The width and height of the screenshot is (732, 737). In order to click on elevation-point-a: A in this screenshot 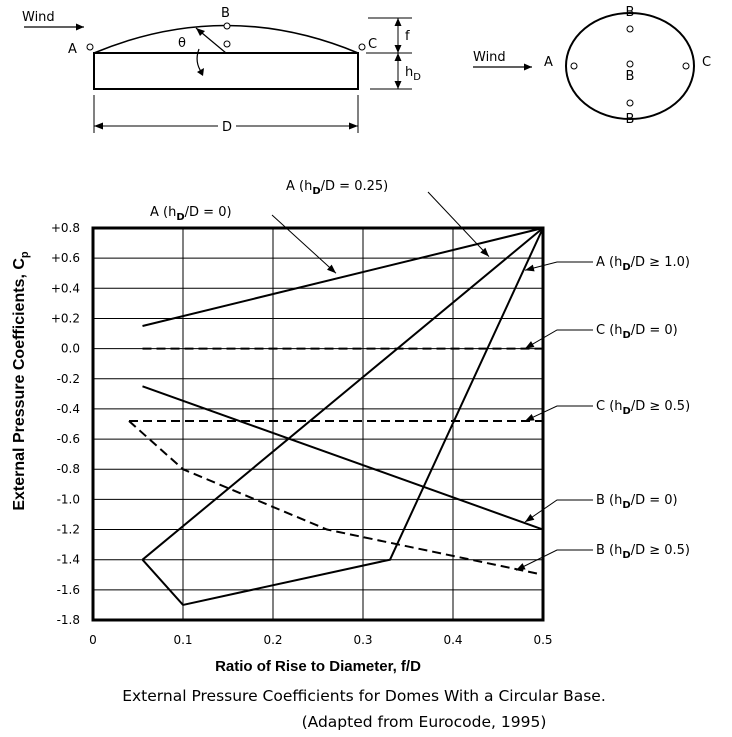, I will do `click(72, 49)`.